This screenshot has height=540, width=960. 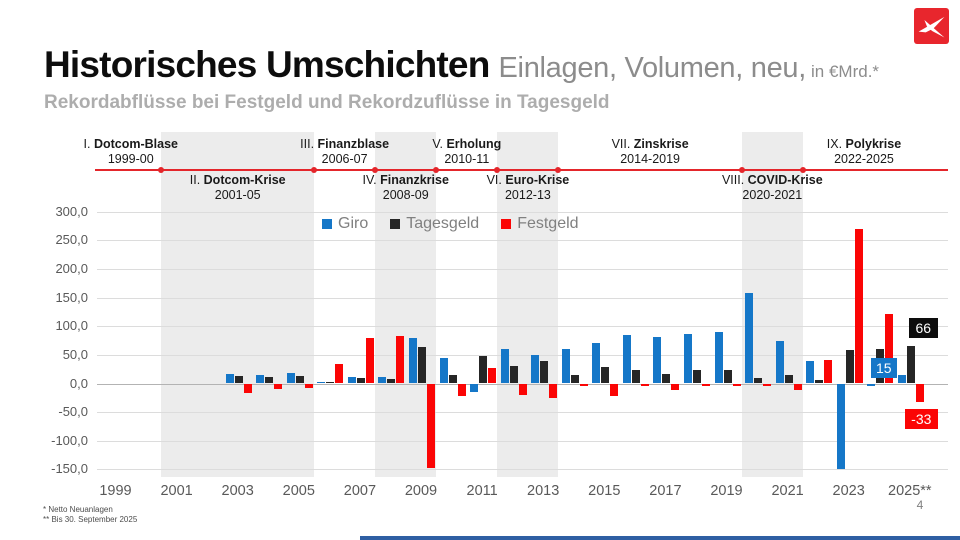 What do you see at coordinates (772, 180) in the screenshot?
I see `era-name: VIII. COVID-Krise` at bounding box center [772, 180].